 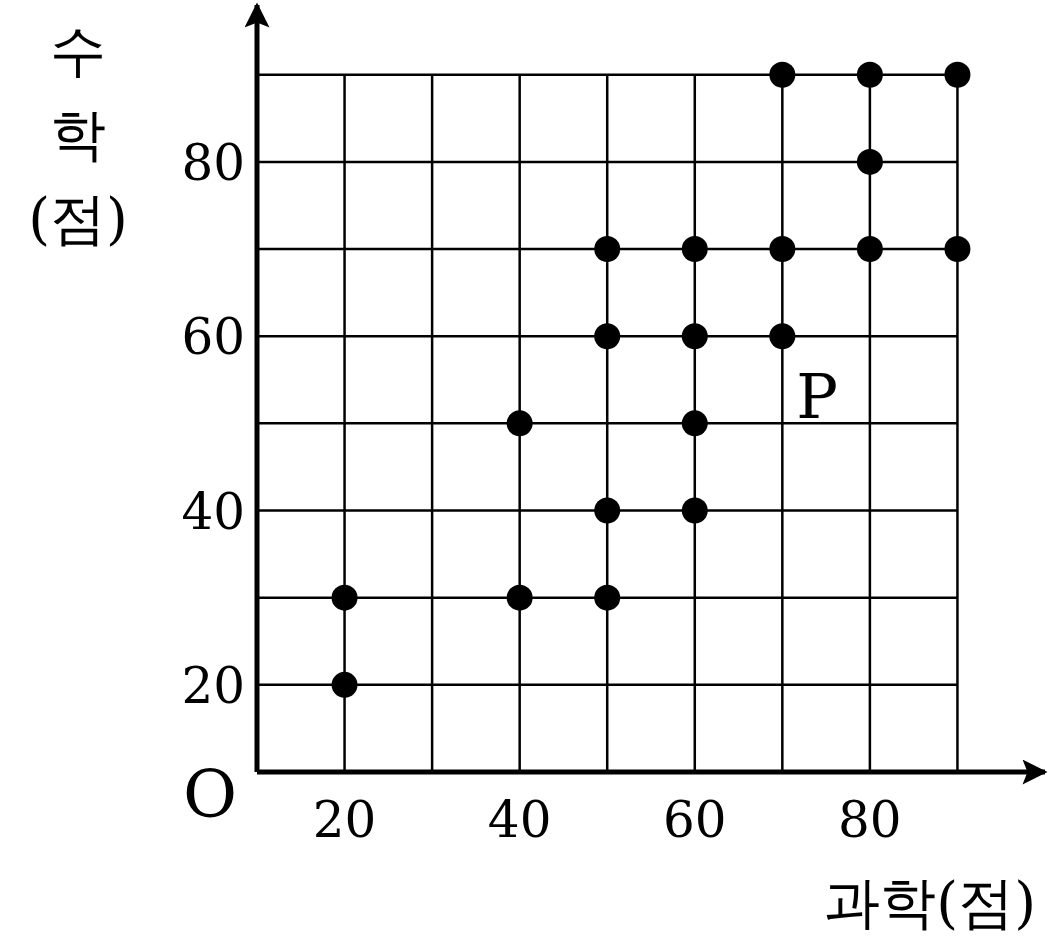 I want to click on x-axis-title: 과학(점), so click(x=930, y=902).